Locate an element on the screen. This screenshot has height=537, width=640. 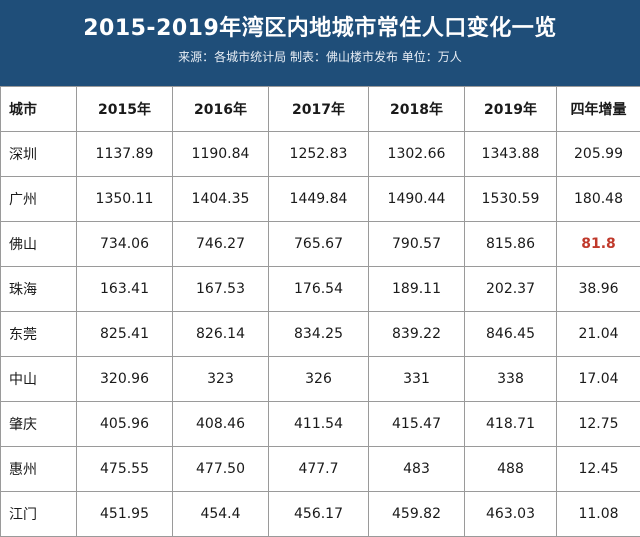
value-2019-cell: 202.37 is located at coordinates (511, 289).